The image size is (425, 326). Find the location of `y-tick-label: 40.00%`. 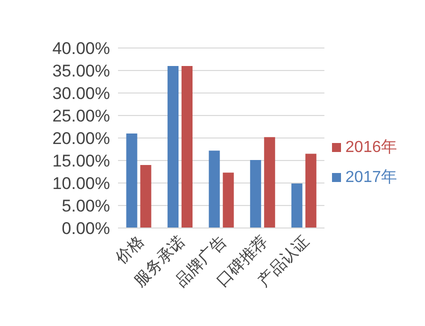

y-tick-label: 40.00% is located at coordinates (81, 48).